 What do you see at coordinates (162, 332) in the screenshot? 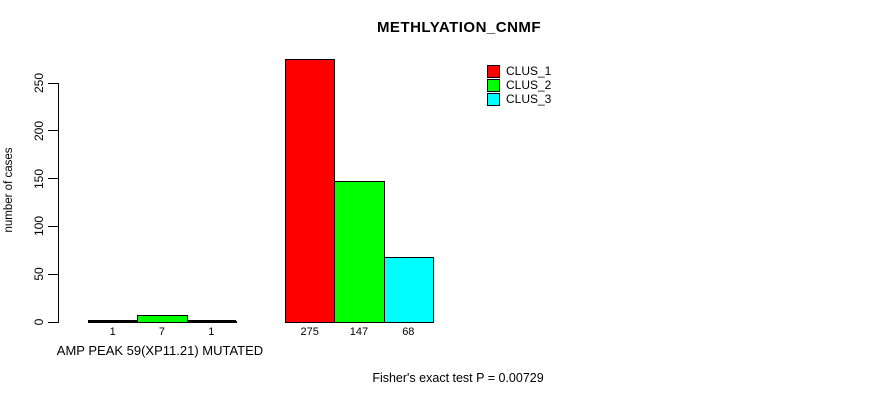
I see `bar-value-label: 7` at bounding box center [162, 332].